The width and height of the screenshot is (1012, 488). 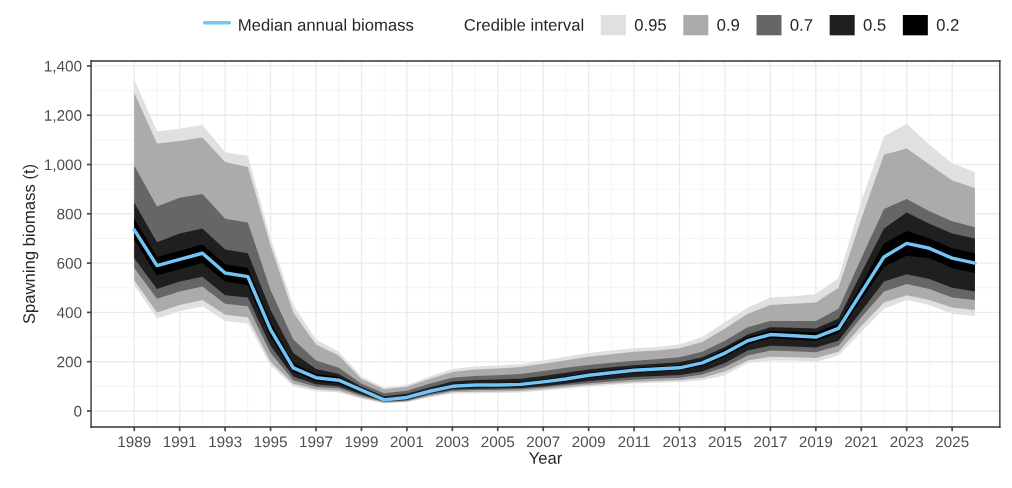 What do you see at coordinates (69, 214) in the screenshot?
I see `y-tick-label: 800` at bounding box center [69, 214].